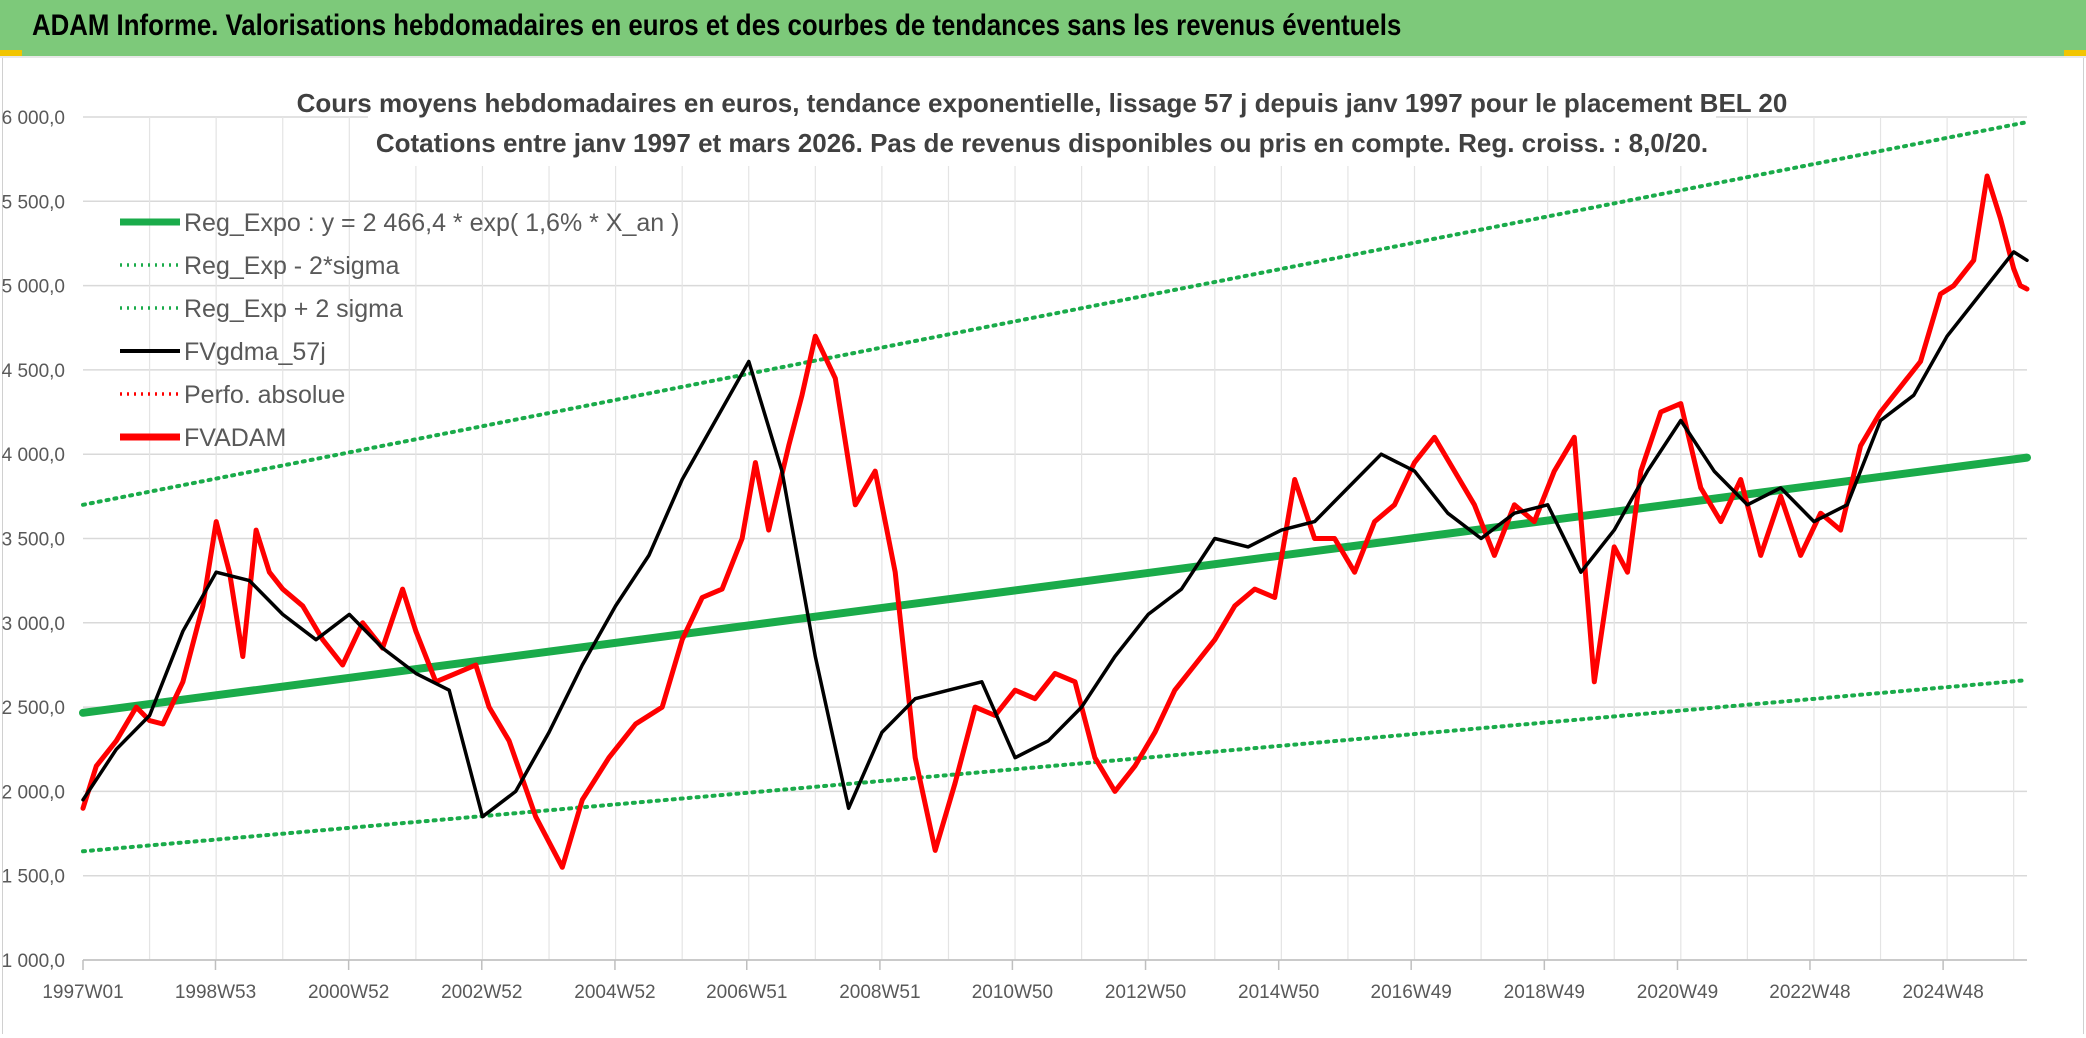  Describe the element at coordinates (33, 961) in the screenshot. I see `y-tick-label: 1 000,0` at that location.